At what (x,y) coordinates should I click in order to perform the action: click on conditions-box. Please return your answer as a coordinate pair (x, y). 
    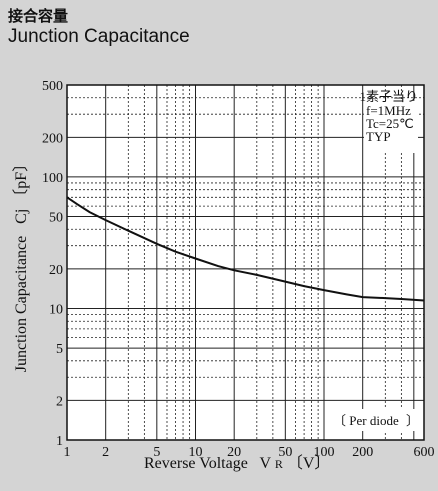
    Looking at the image, I should click on (391, 127).